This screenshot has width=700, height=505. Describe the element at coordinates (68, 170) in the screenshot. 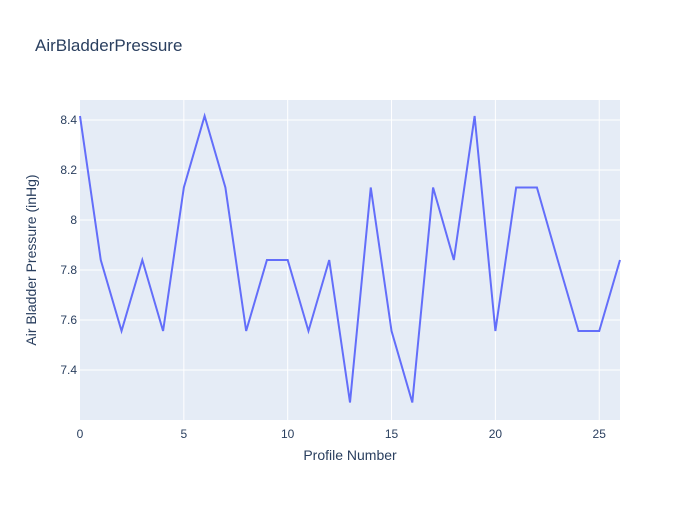

I see `y-tick-label: 8.2` at that location.